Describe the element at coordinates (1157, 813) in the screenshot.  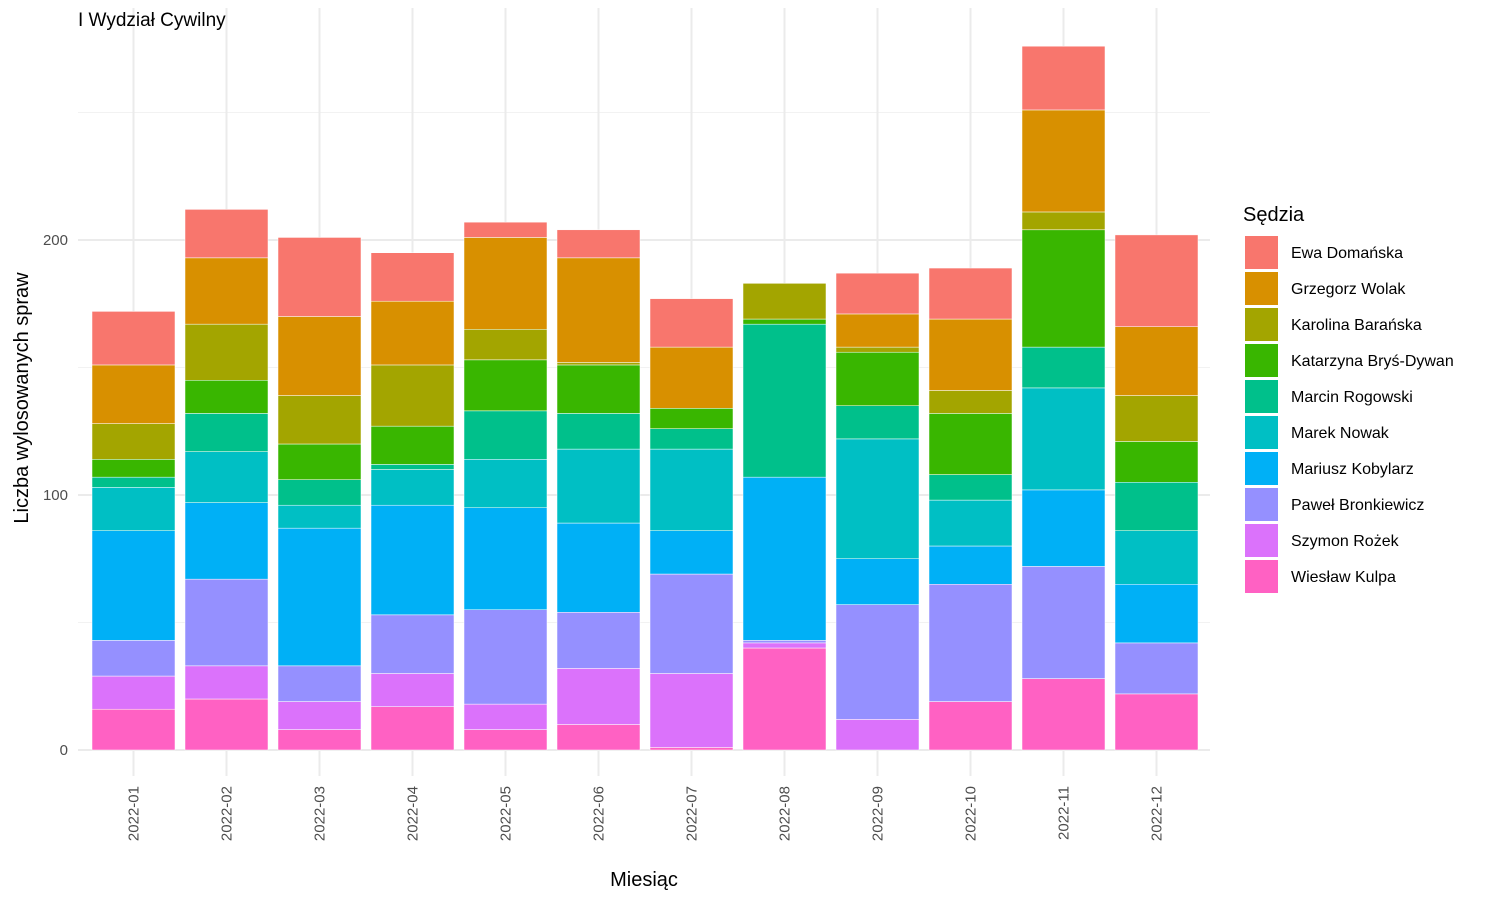
I see `x-tick-label: 2022-12` at that location.